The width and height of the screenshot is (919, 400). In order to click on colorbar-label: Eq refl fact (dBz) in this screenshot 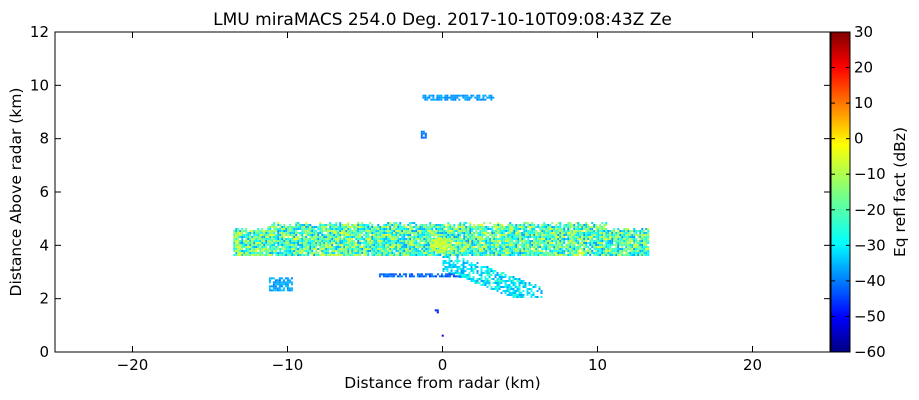, I will do `click(900, 192)`.